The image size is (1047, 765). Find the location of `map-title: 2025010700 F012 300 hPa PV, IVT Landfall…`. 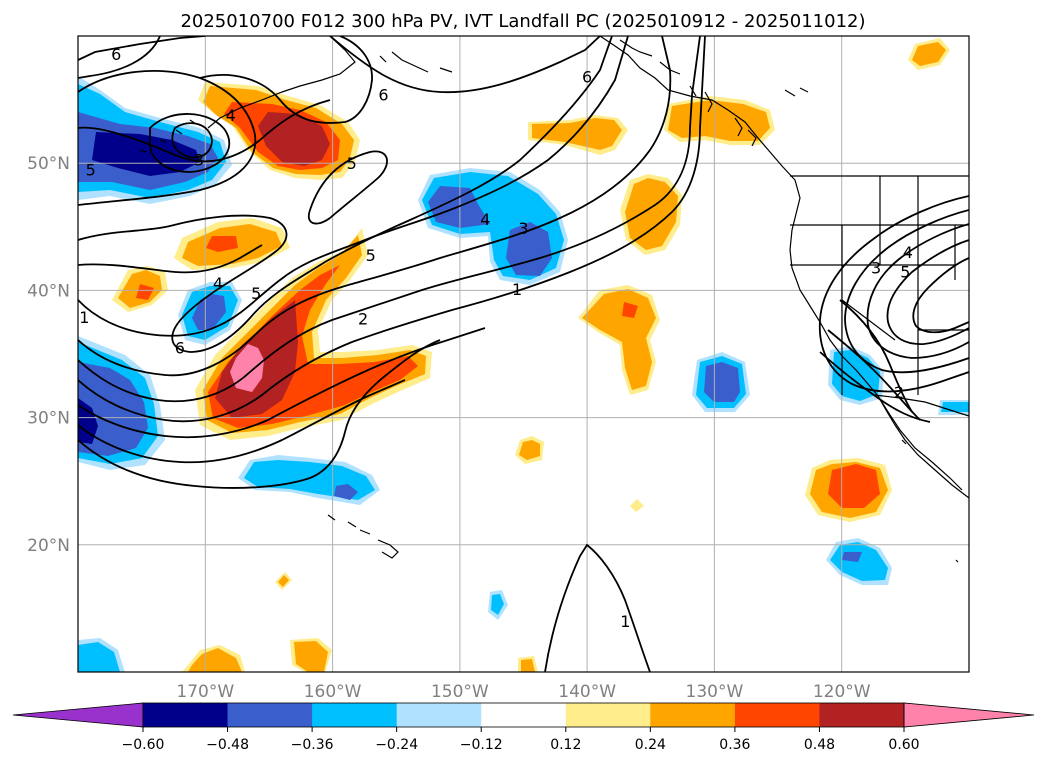

map-title: 2025010700 F012 300 hPa PV, IVT Landfall… is located at coordinates (522, 21).